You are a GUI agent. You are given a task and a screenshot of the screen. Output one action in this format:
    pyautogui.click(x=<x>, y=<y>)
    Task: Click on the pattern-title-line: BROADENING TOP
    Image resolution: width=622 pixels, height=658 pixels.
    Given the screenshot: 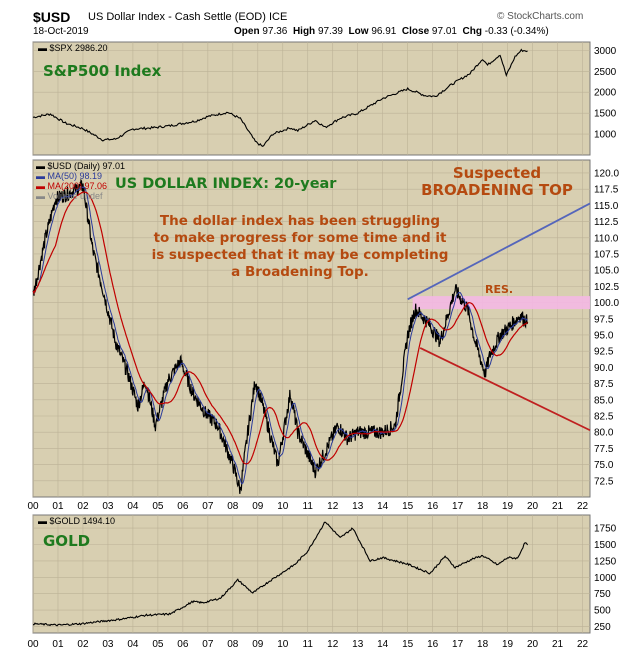 What is the action you would take?
    pyautogui.click(x=497, y=190)
    